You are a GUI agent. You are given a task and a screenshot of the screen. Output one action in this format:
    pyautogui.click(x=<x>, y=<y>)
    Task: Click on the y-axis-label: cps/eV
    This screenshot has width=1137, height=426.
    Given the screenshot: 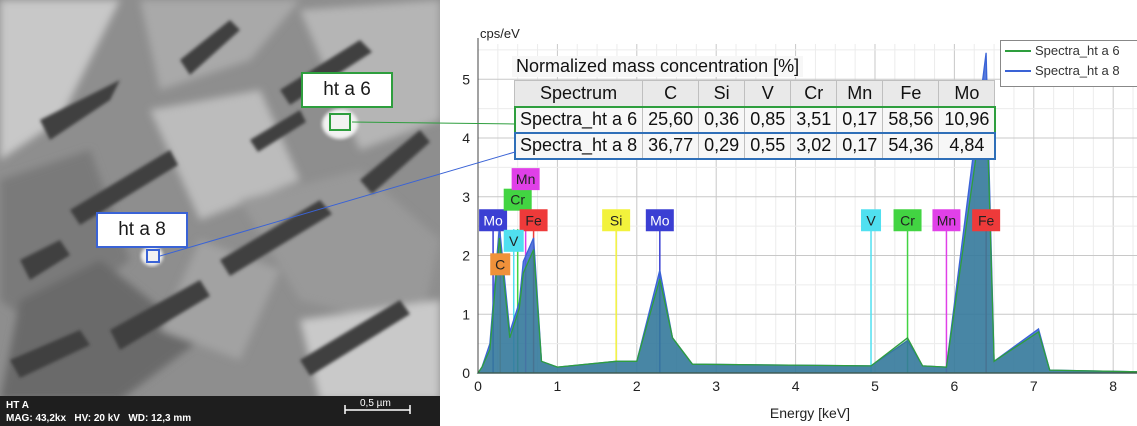 What is the action you would take?
    pyautogui.click(x=500, y=33)
    